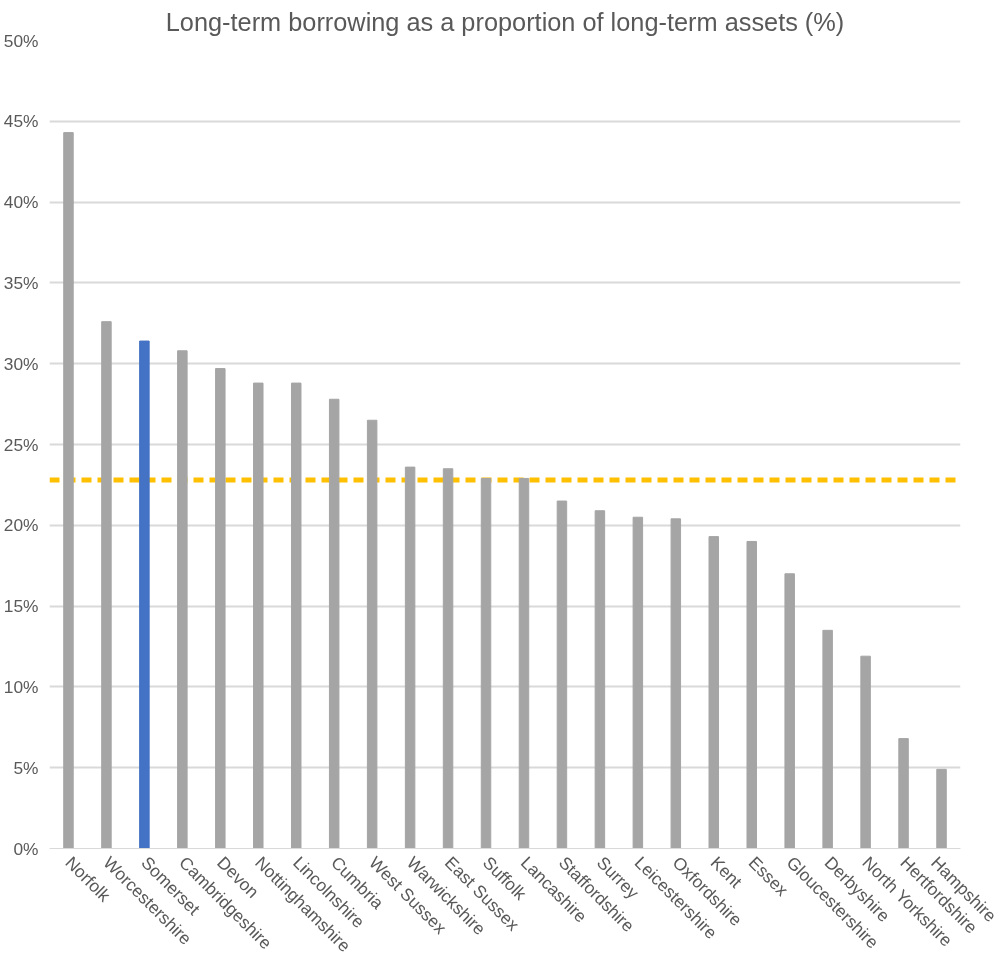 This screenshot has height=972, width=1008. I want to click on y-tick-label: 25%, so click(21, 444).